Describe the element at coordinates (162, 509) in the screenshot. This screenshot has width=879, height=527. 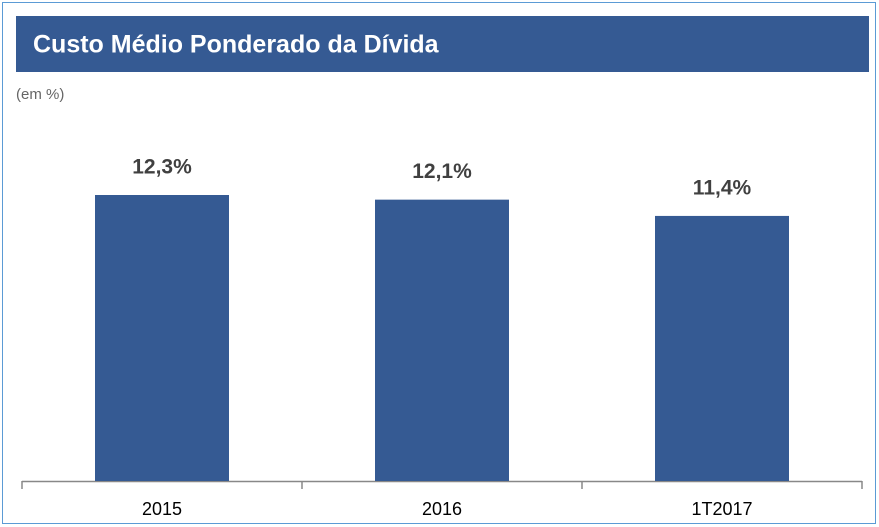
I see `x-tick-label: 2015` at that location.